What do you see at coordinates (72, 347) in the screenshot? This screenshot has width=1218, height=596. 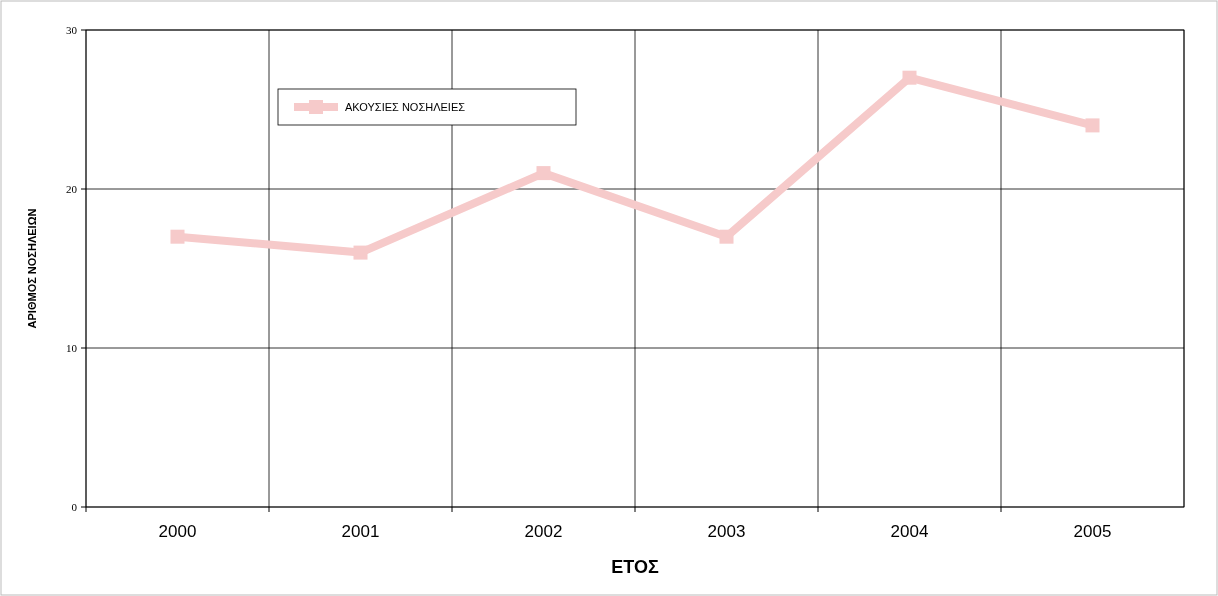 I see `y-tick-label: 10` at bounding box center [72, 347].